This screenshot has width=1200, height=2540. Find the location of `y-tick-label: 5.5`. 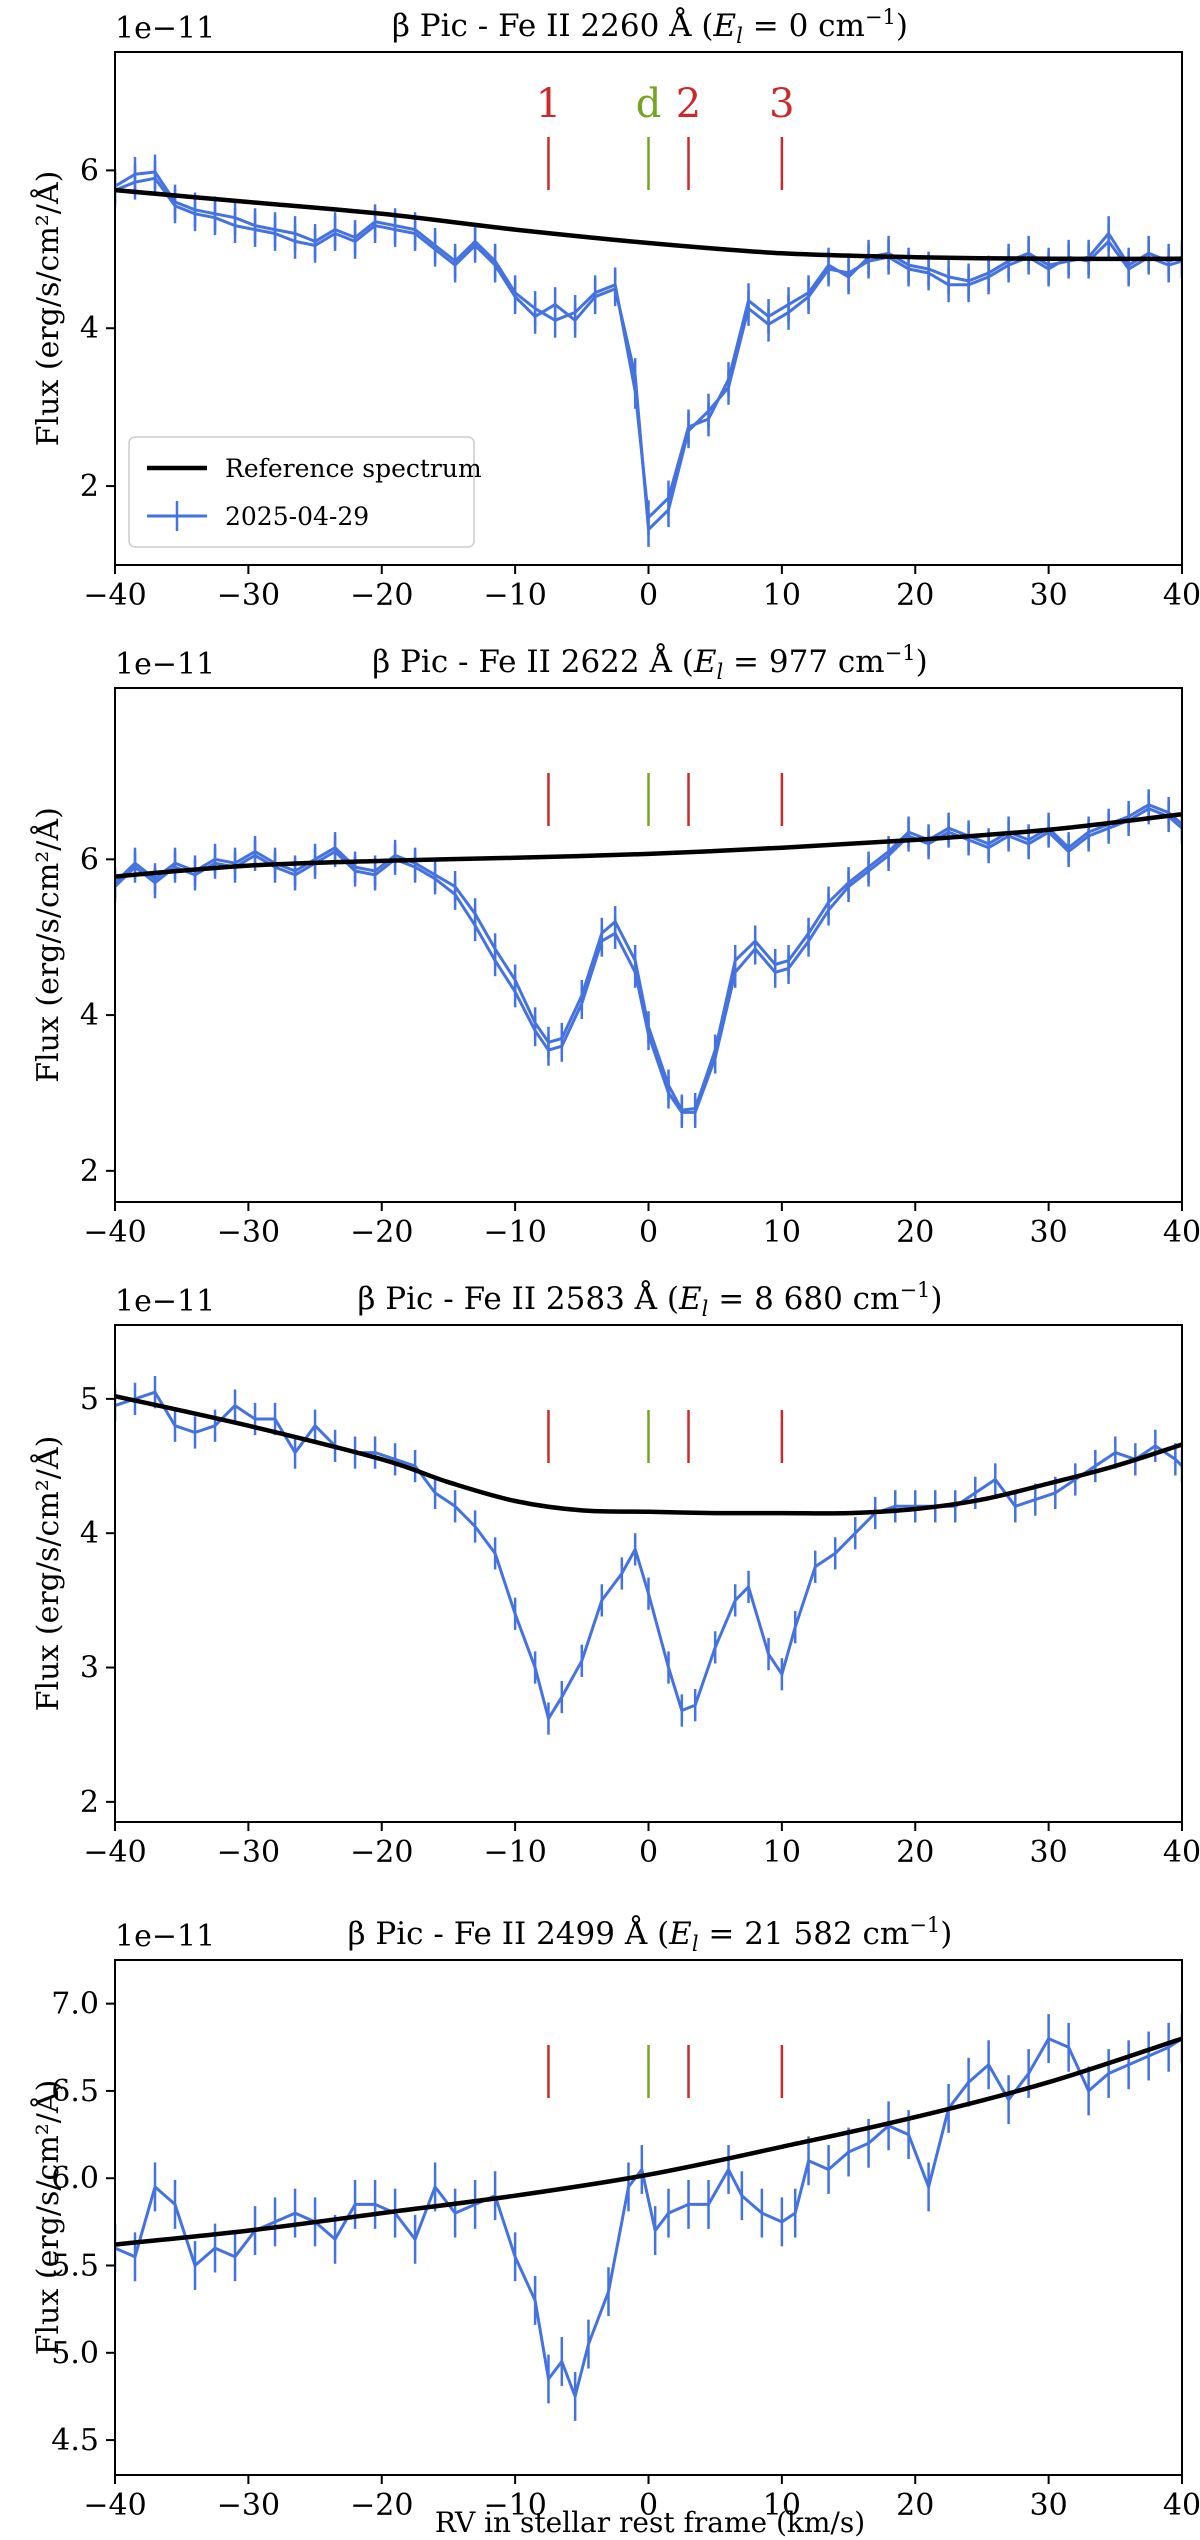

y-tick-label: 5.5 is located at coordinates (75, 2266).